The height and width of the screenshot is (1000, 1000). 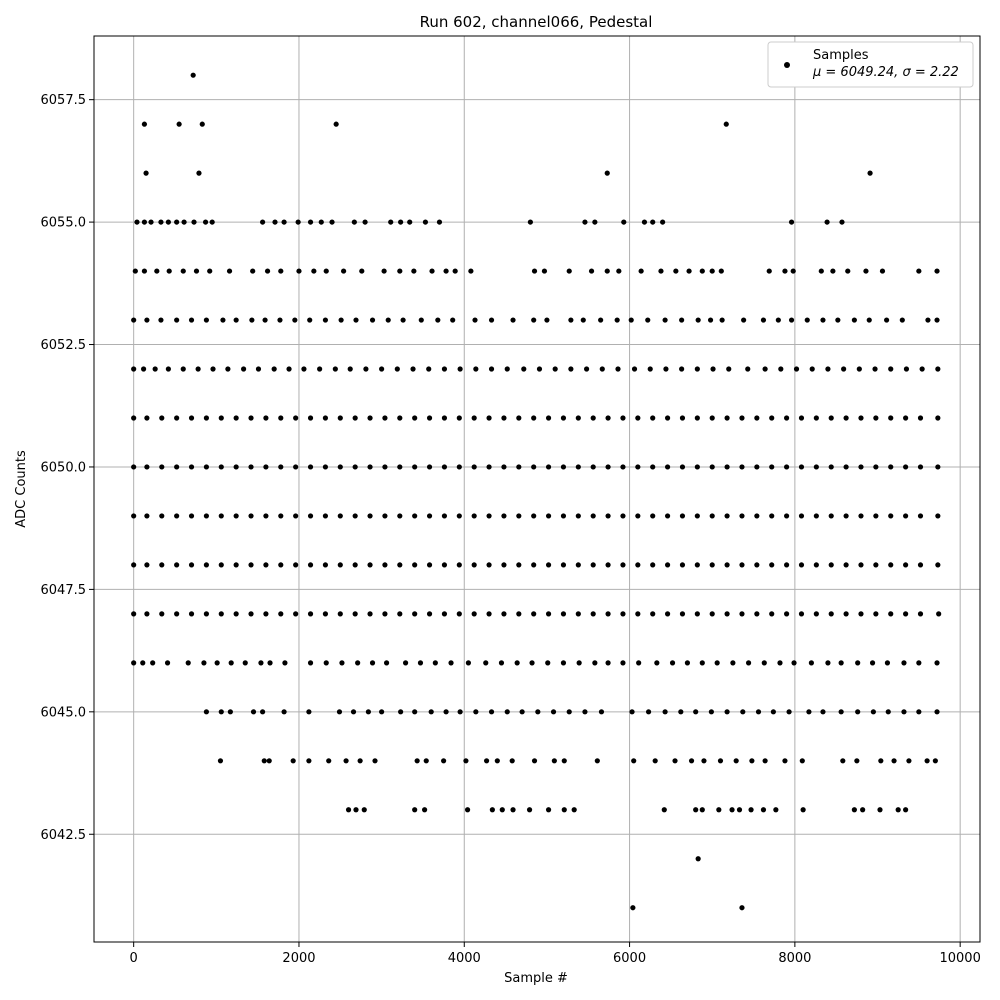 What do you see at coordinates (64, 590) in the screenshot?
I see `y-tick-label: 6047.5` at bounding box center [64, 590].